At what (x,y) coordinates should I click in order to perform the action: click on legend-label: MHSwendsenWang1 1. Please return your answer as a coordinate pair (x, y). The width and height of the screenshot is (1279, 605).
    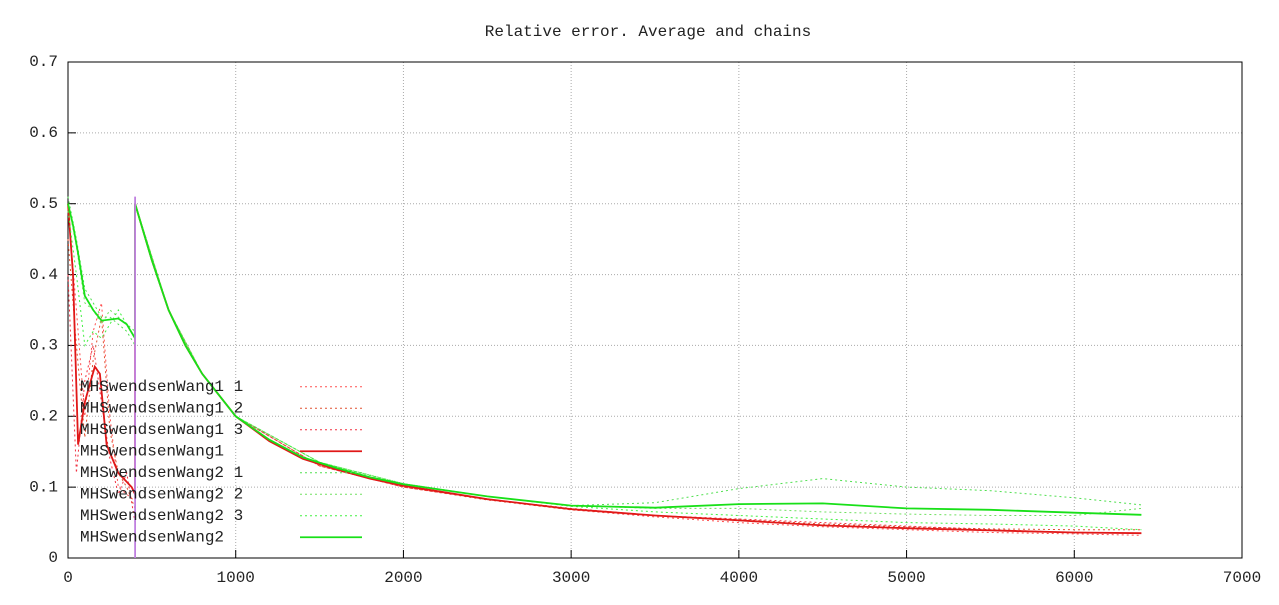
    Looking at the image, I should click on (161, 387).